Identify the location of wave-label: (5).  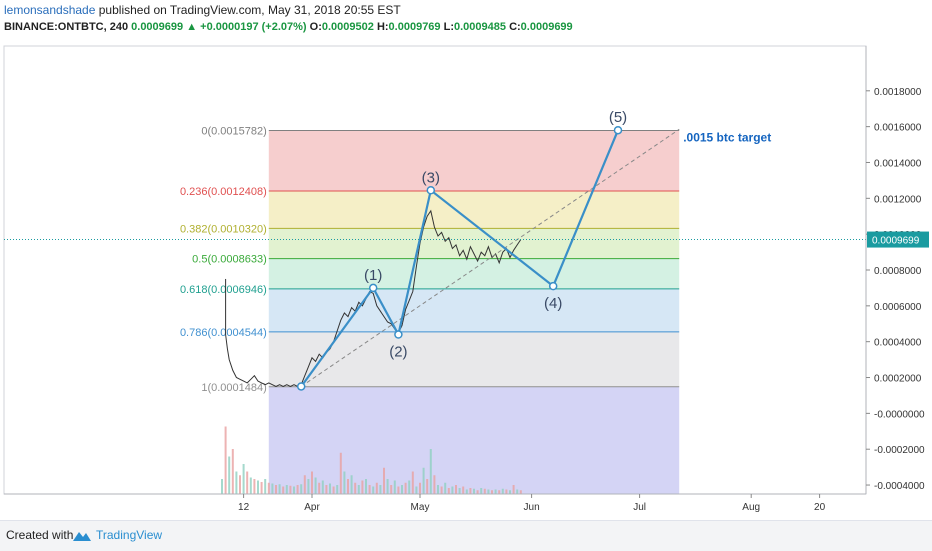
(618, 117).